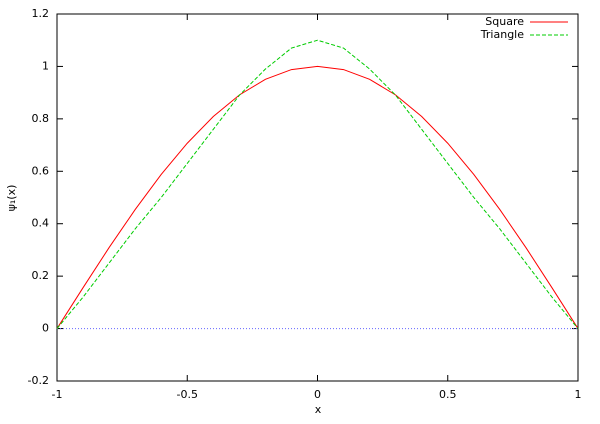  Describe the element at coordinates (41, 223) in the screenshot. I see `y-tick-label: 0.4` at that location.